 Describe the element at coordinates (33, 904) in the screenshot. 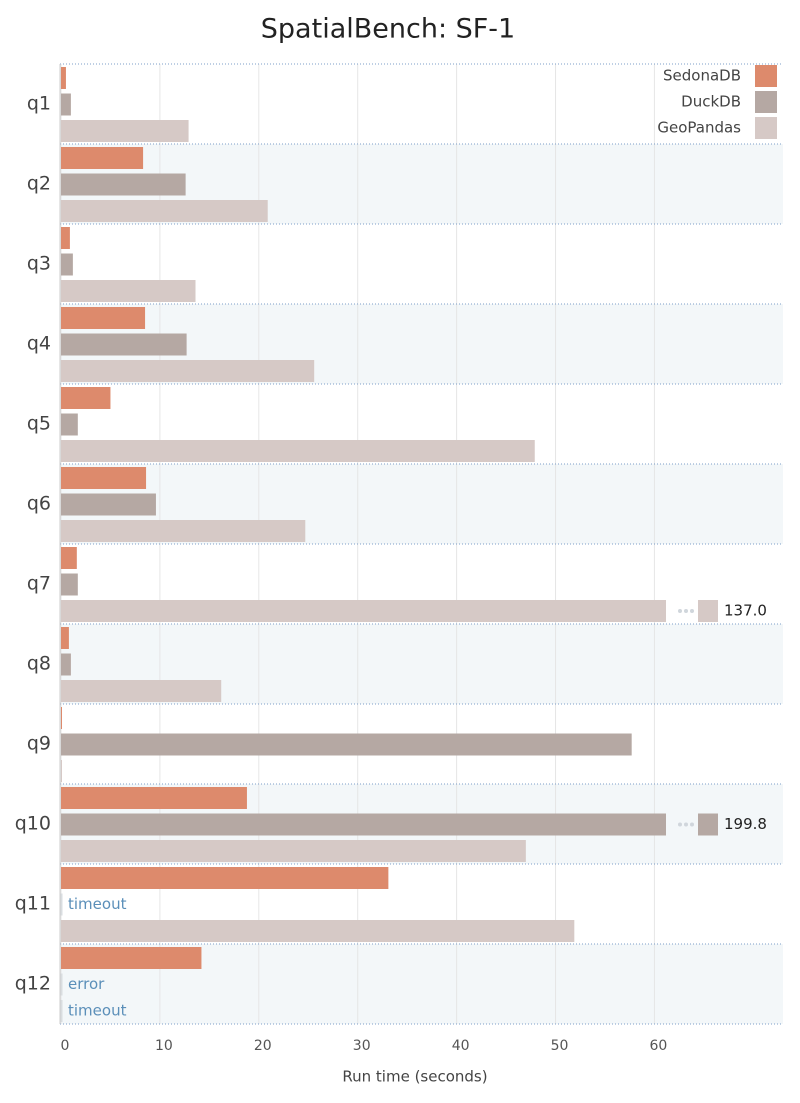

I see `y-tick-label: q11` at that location.